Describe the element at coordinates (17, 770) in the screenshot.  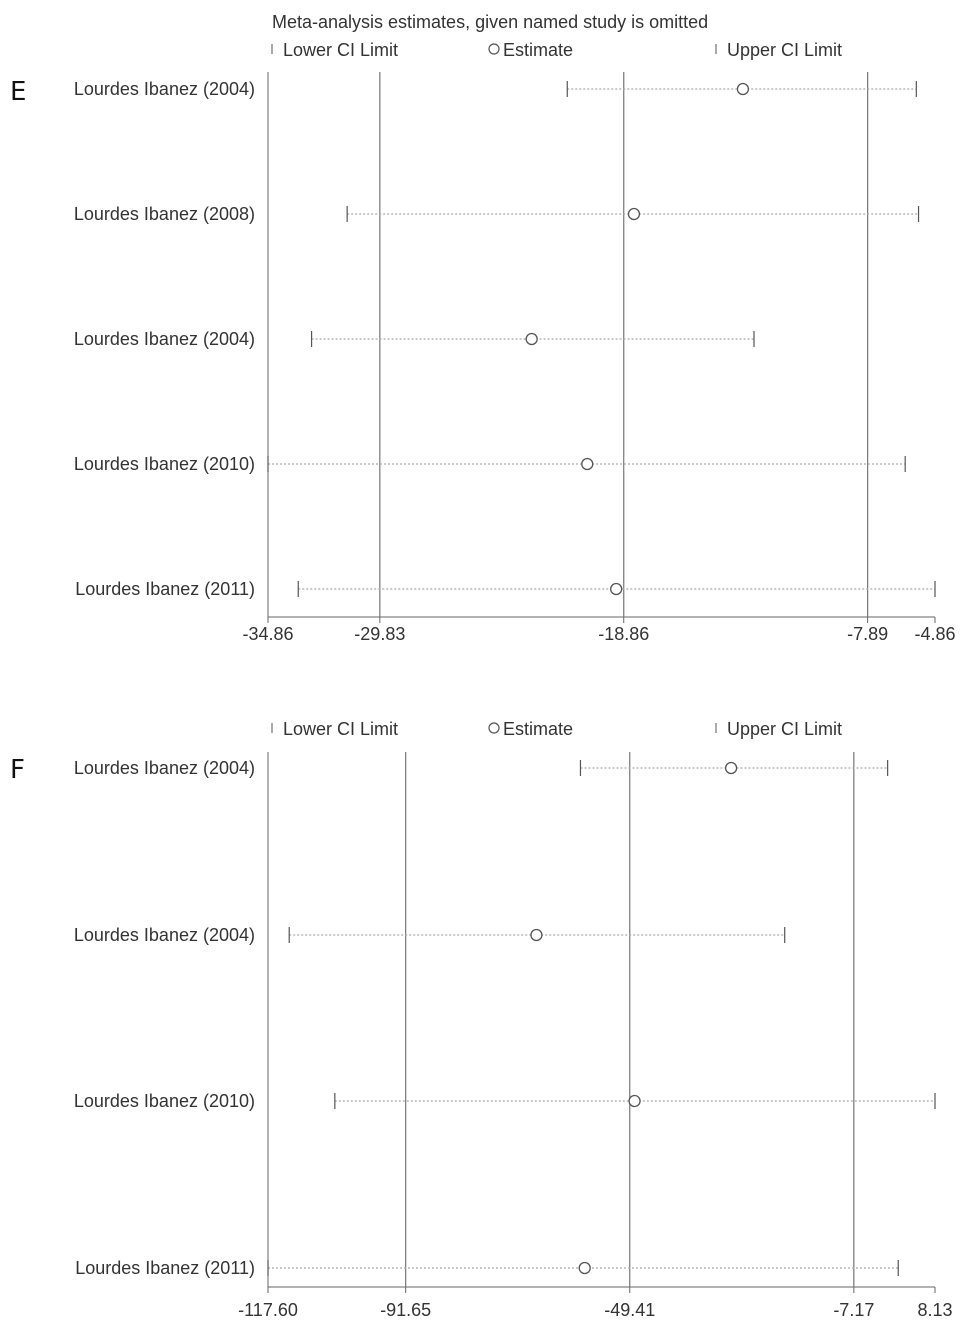
I see `panel-label: F` at that location.